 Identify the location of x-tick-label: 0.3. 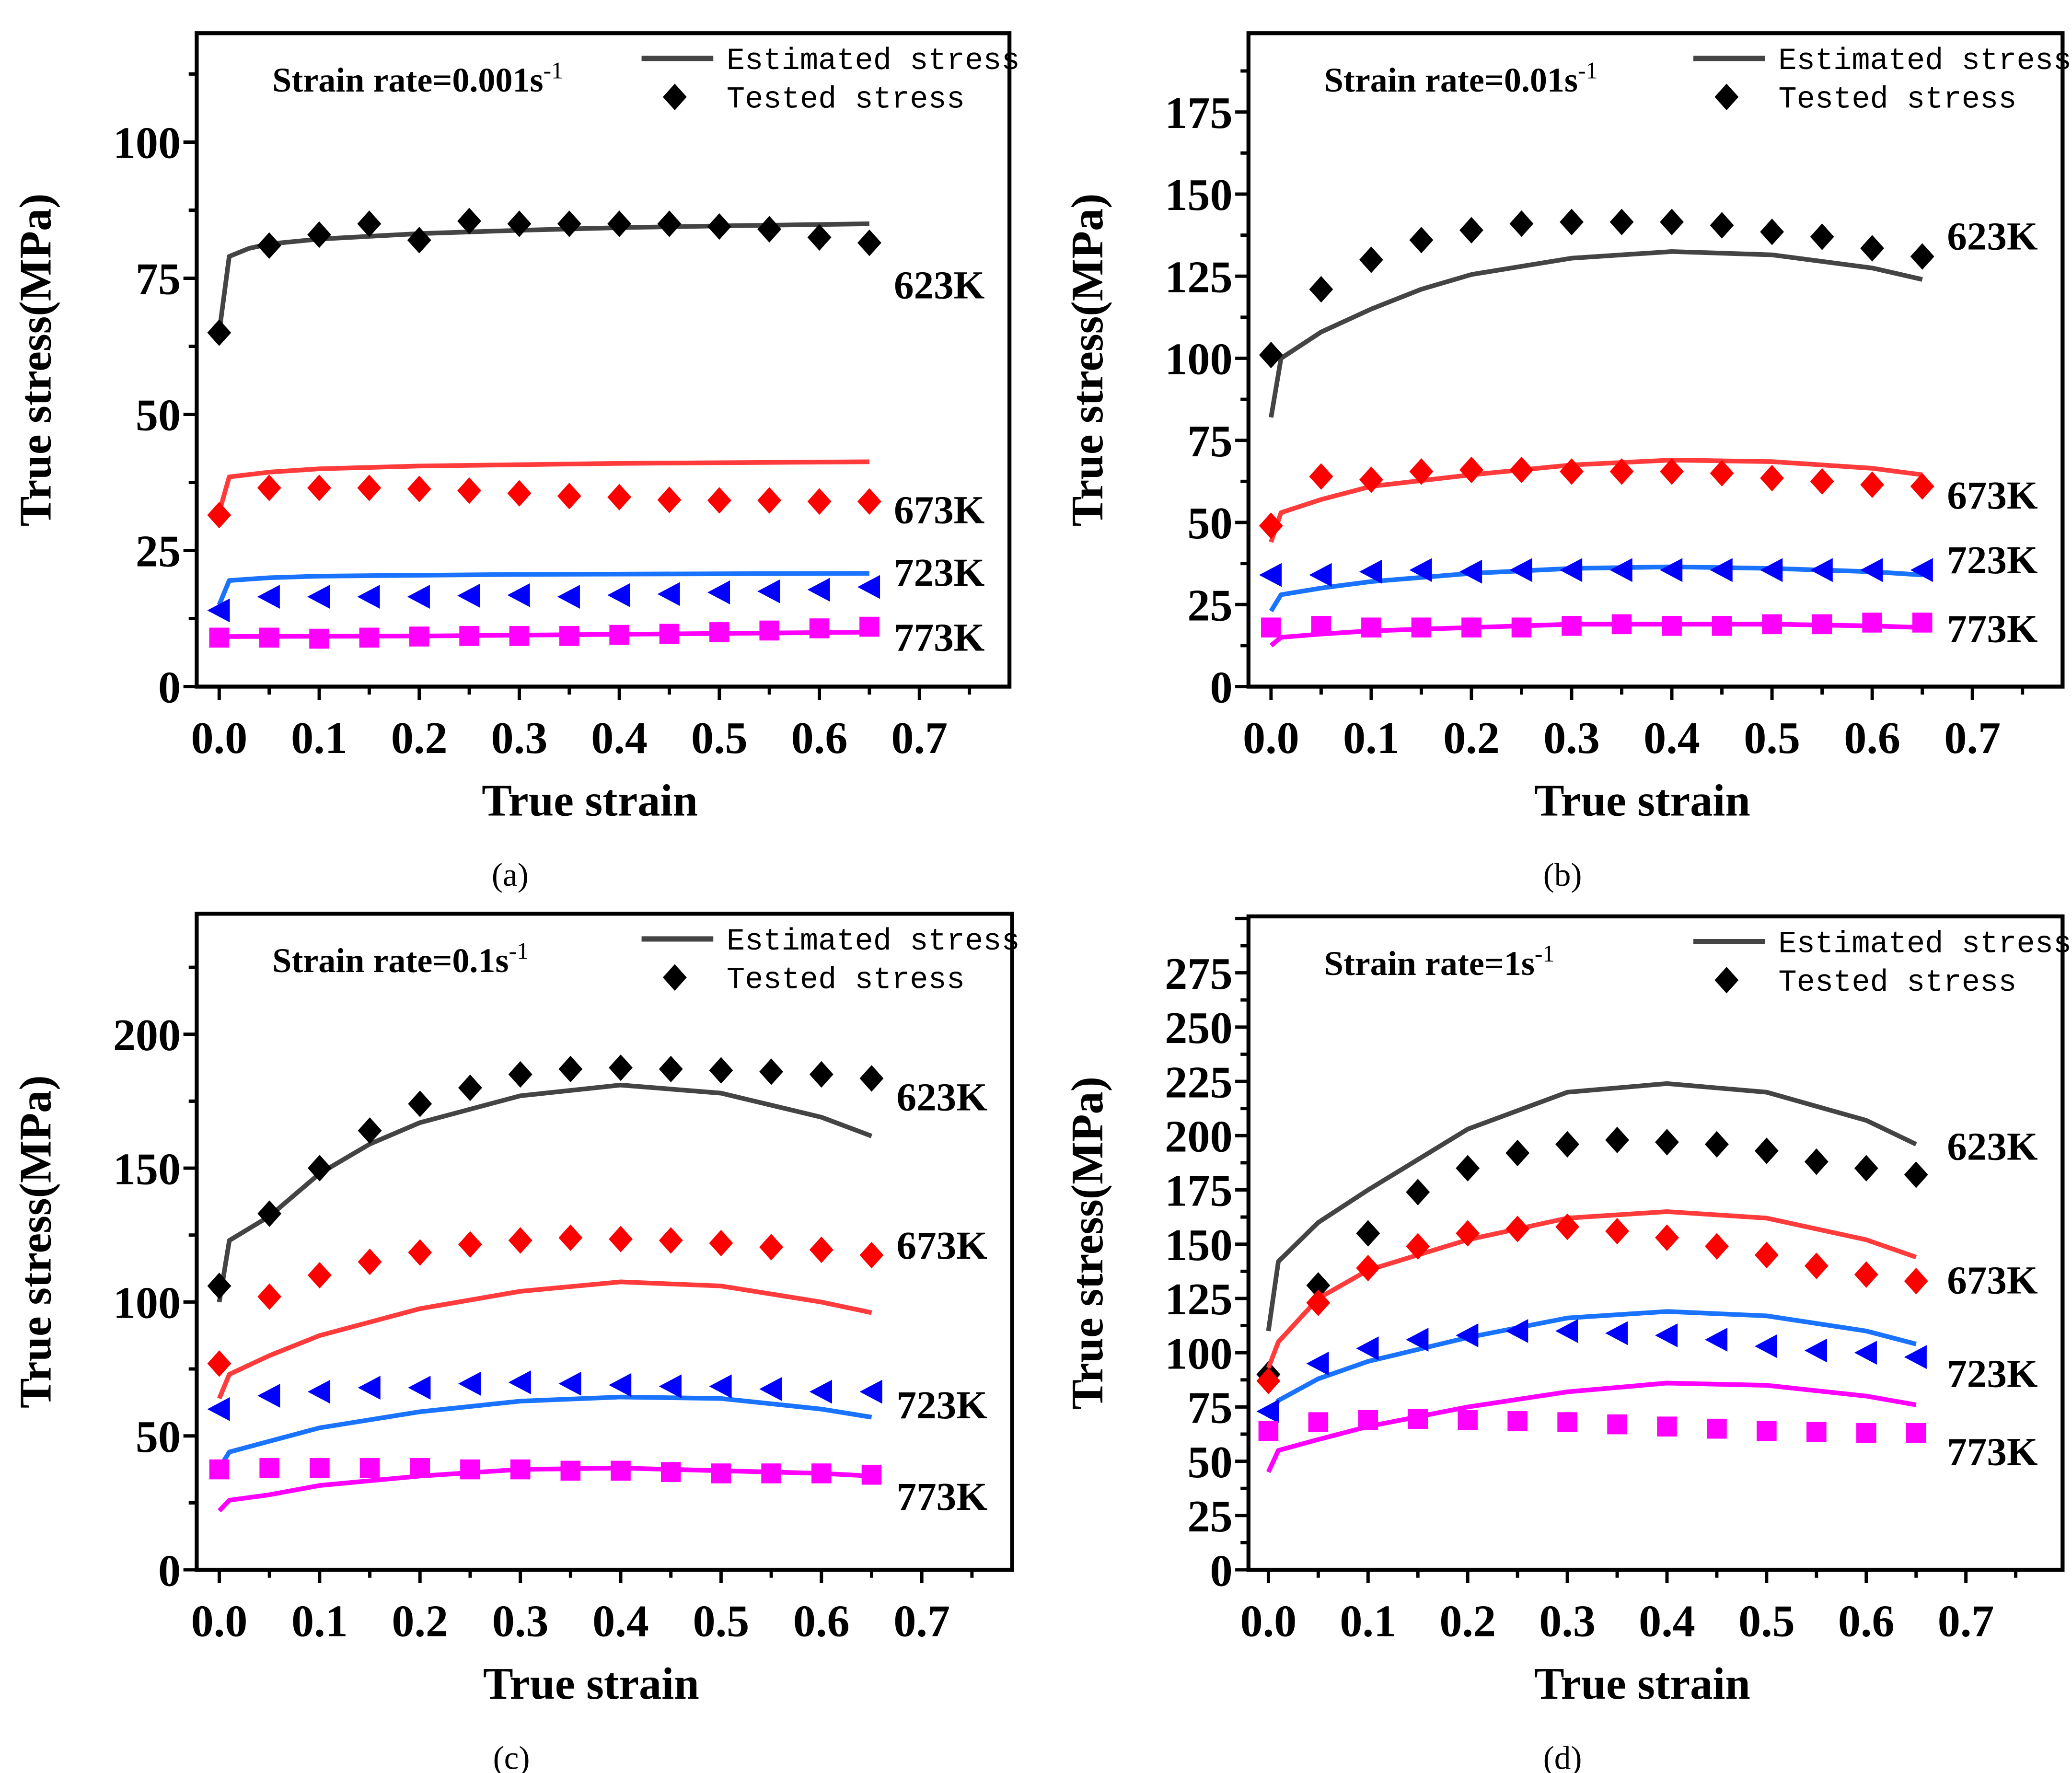
(519, 738).